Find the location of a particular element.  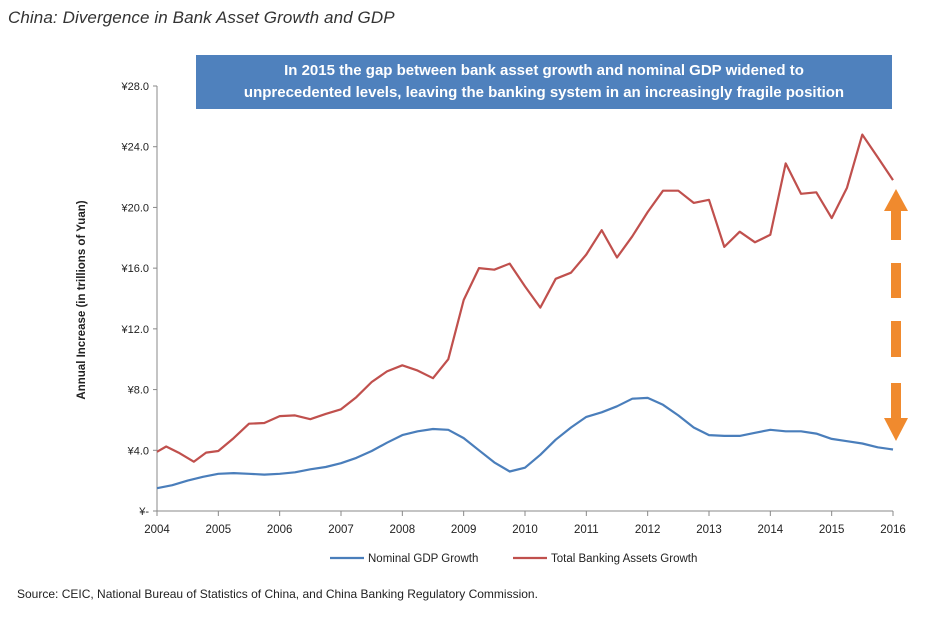

x-tick-label: 2013 is located at coordinates (709, 530).